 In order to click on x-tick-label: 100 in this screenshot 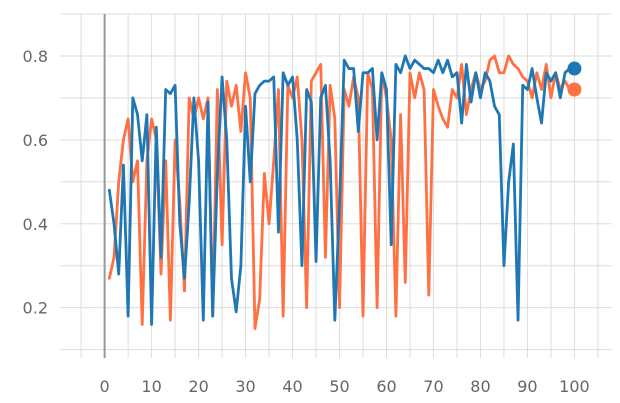, I will do `click(574, 386)`.